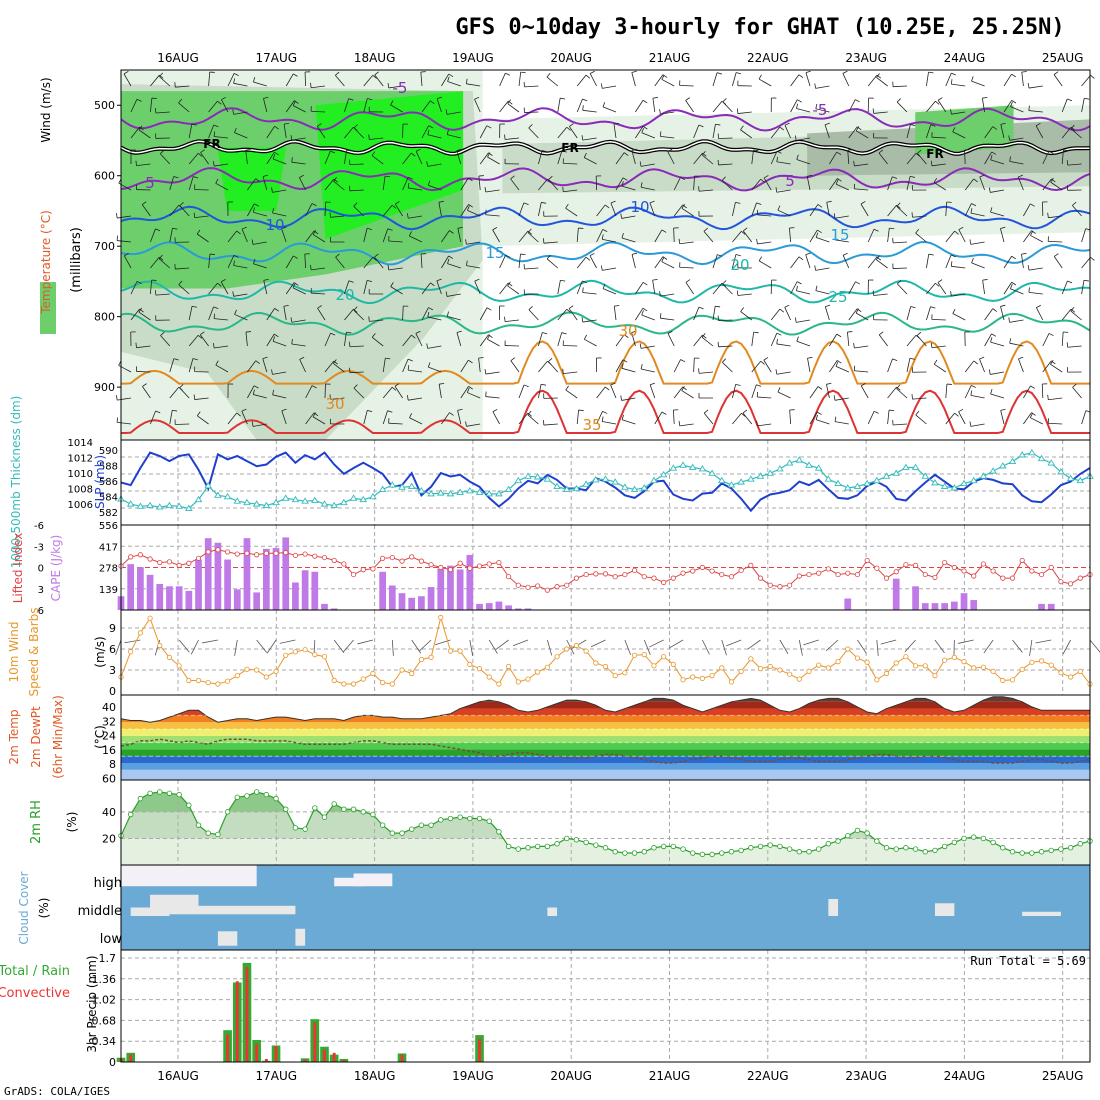 The width and height of the screenshot is (1100, 1100). What do you see at coordinates (605, 179) in the screenshot?
I see `temperature-contour` at bounding box center [605, 179].